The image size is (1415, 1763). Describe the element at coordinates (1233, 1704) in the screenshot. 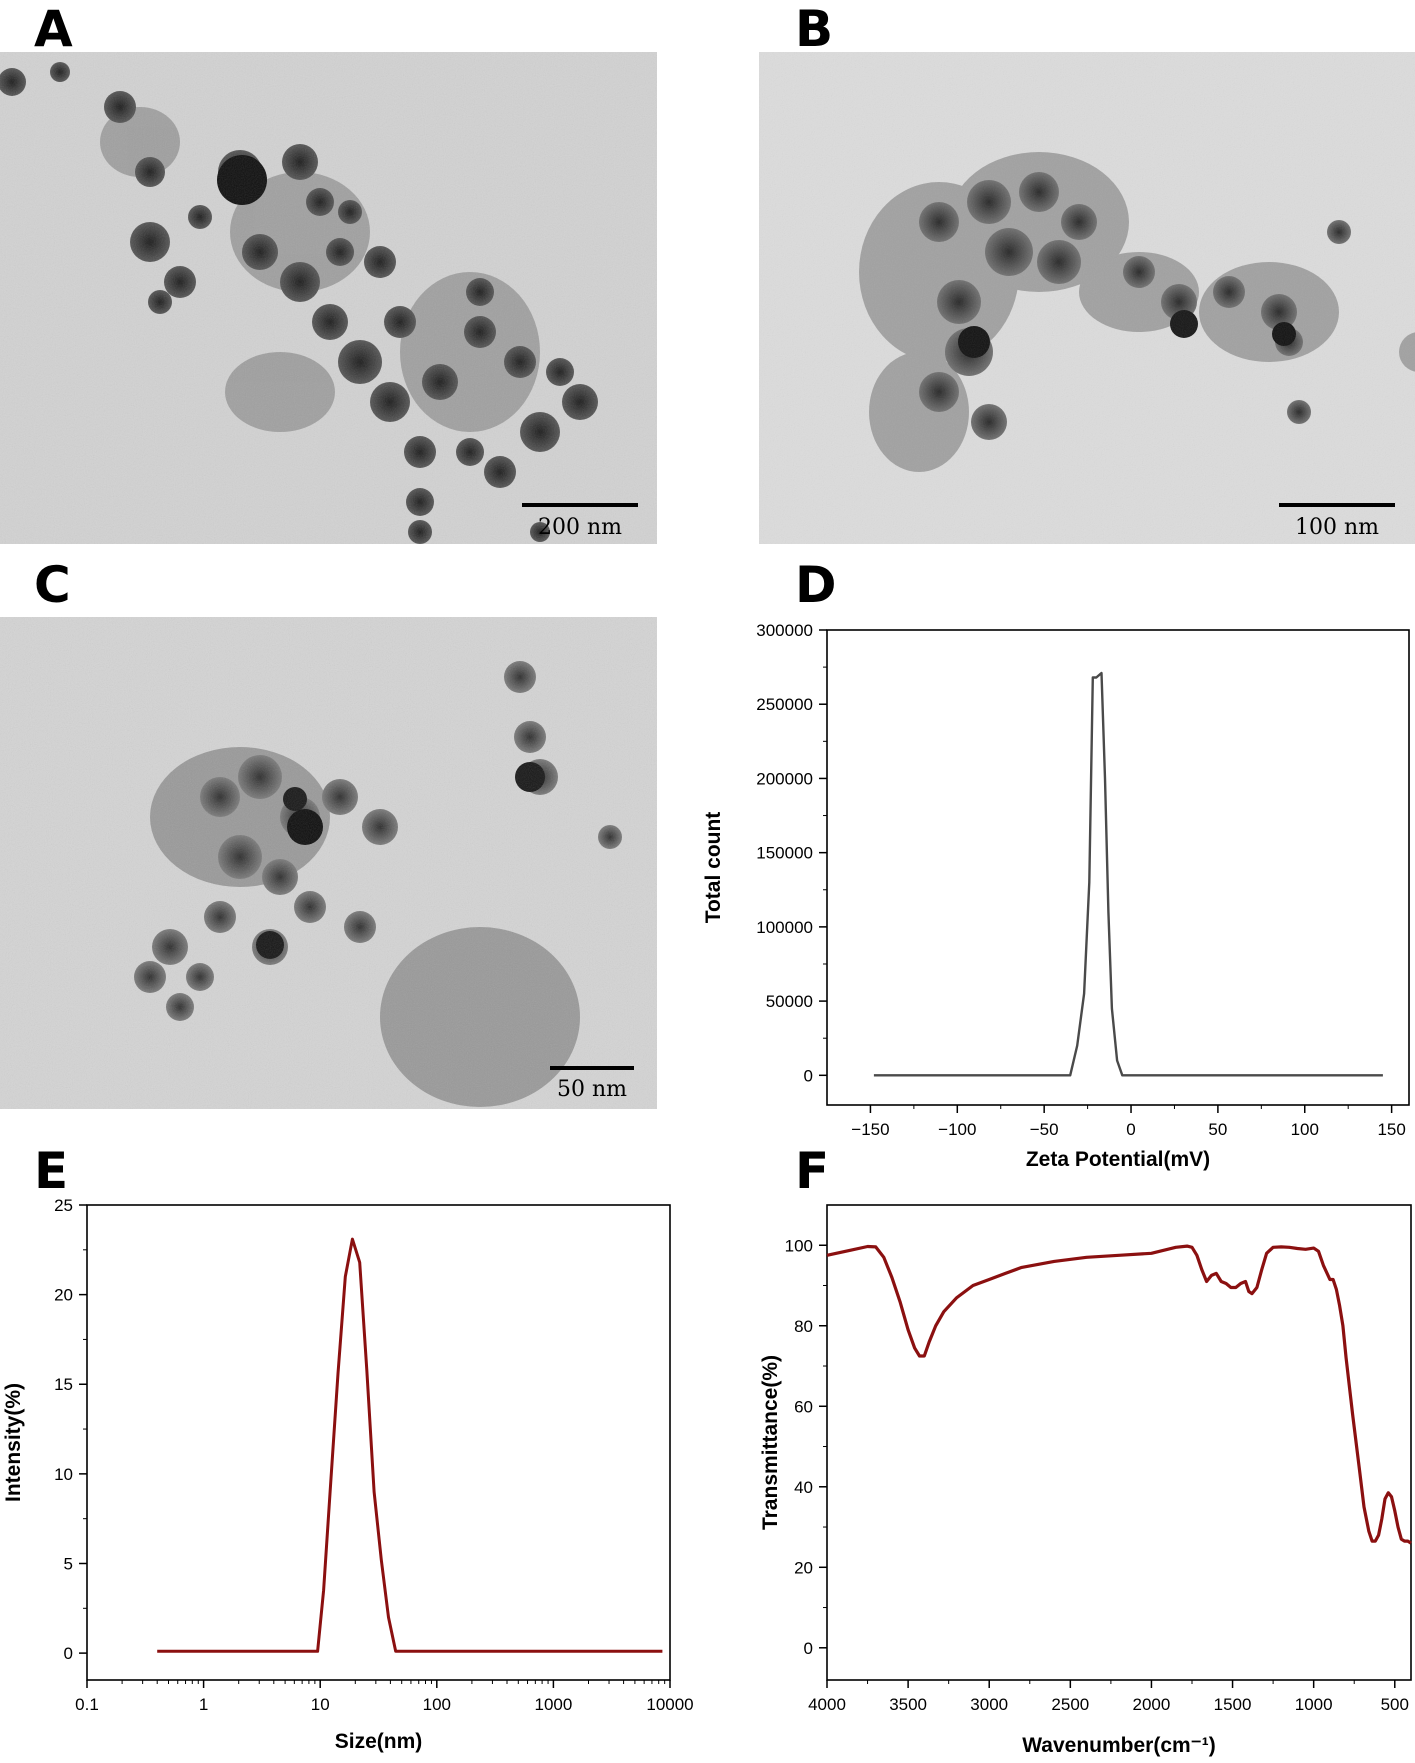

I see `x-tick-label: 1500` at that location.